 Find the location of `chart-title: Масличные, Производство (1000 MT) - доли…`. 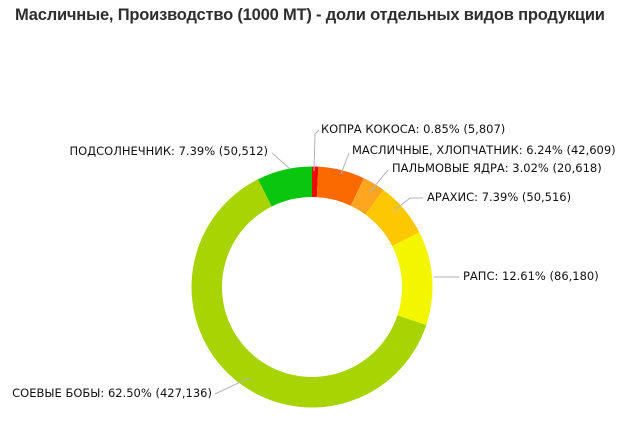

chart-title: Масличные, Производство (1000 MT) - доли… is located at coordinates (310, 15).